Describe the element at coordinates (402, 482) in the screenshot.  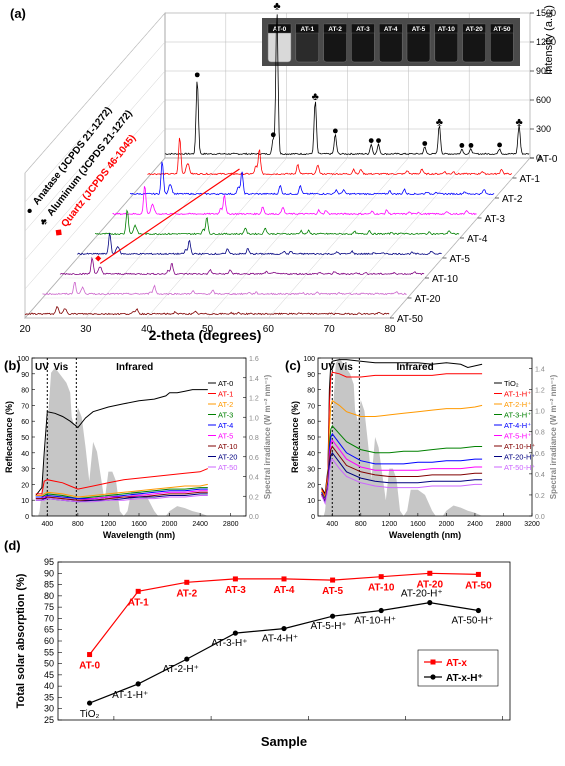
I see `reflectance-curve-AT-50-H⁺` at that location.